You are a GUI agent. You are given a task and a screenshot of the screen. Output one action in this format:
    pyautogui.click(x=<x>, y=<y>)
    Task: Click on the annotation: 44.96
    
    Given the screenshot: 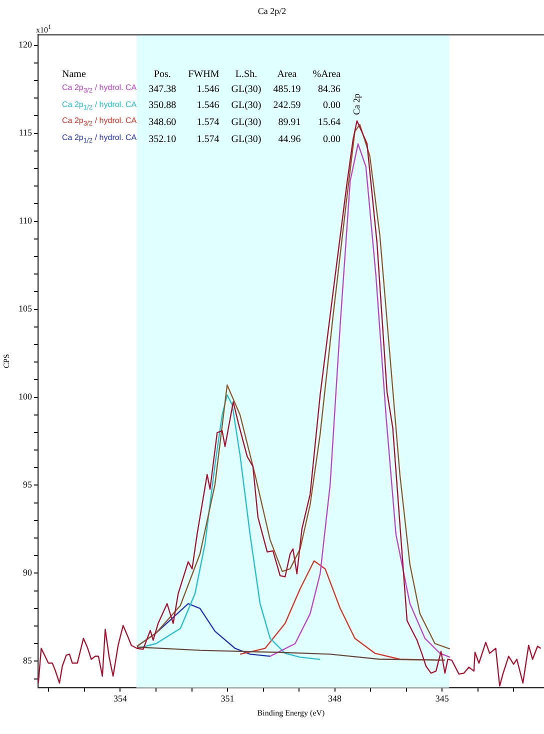 What is the action you would take?
    pyautogui.click(x=289, y=139)
    